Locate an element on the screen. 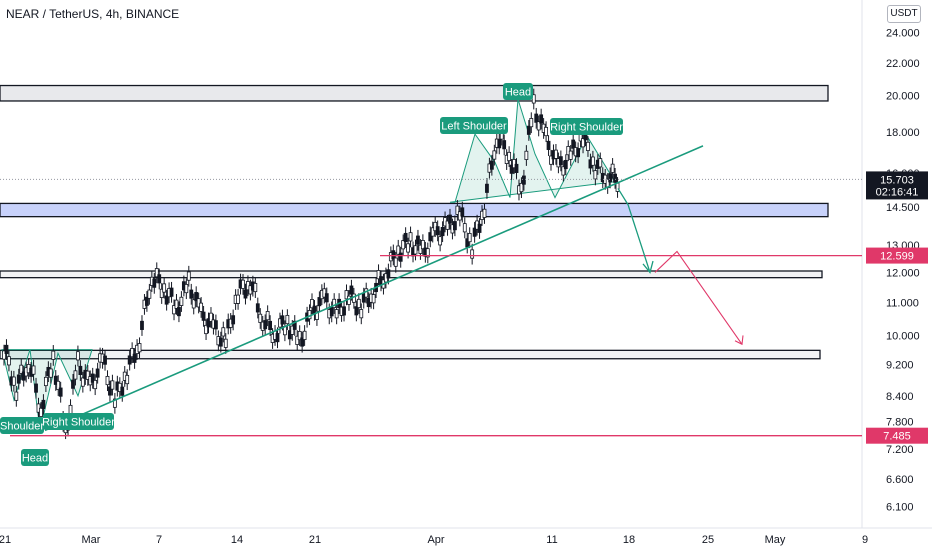 This screenshot has height=550, width=932. price-zone-support is located at coordinates (414, 210).